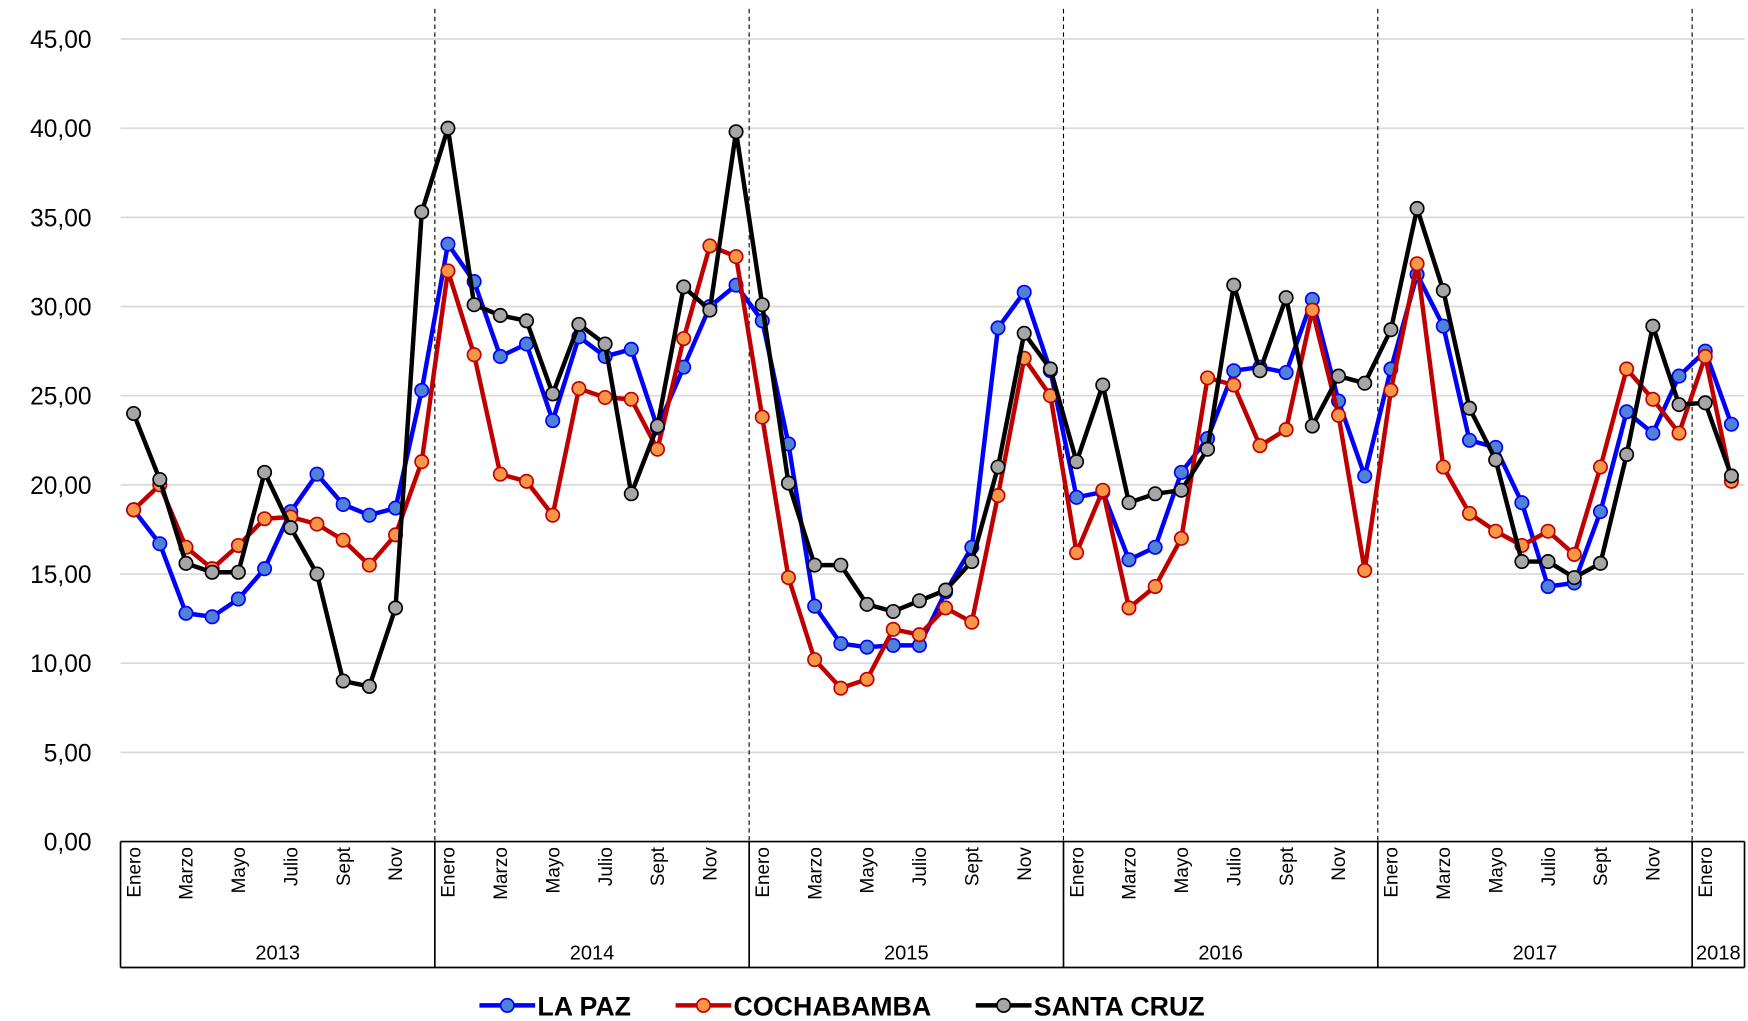  I want to click on x-tick-label: Marzo, so click(187, 873).